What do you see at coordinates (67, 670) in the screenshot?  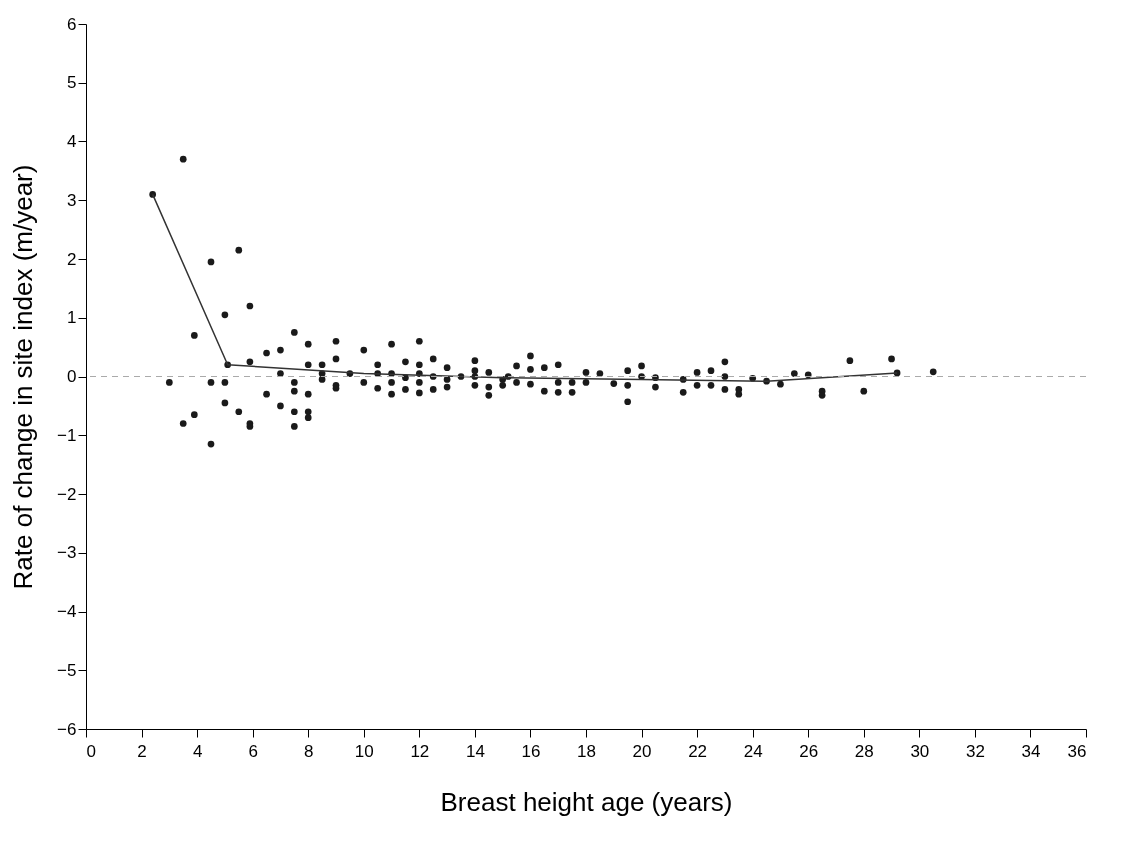 I see `y-tick-label: −5` at bounding box center [67, 670].